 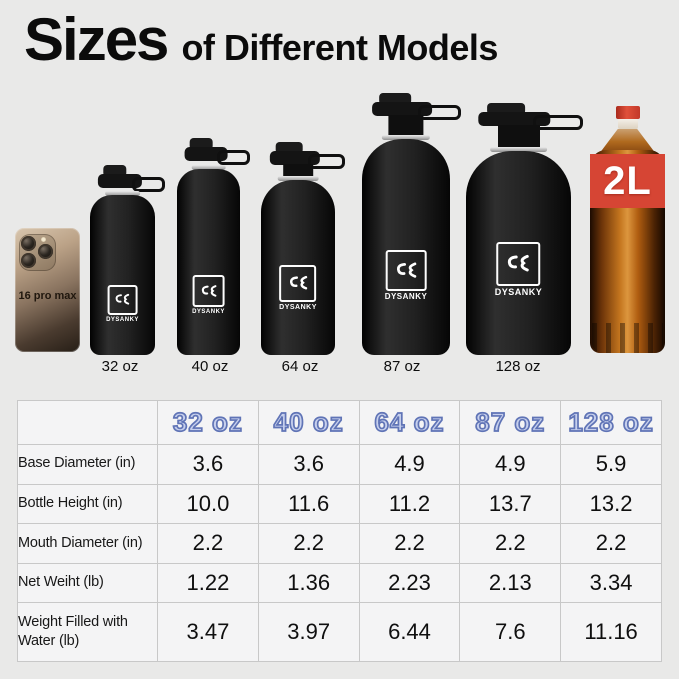 I want to click on table-cell: 1.22, so click(x=208, y=583).